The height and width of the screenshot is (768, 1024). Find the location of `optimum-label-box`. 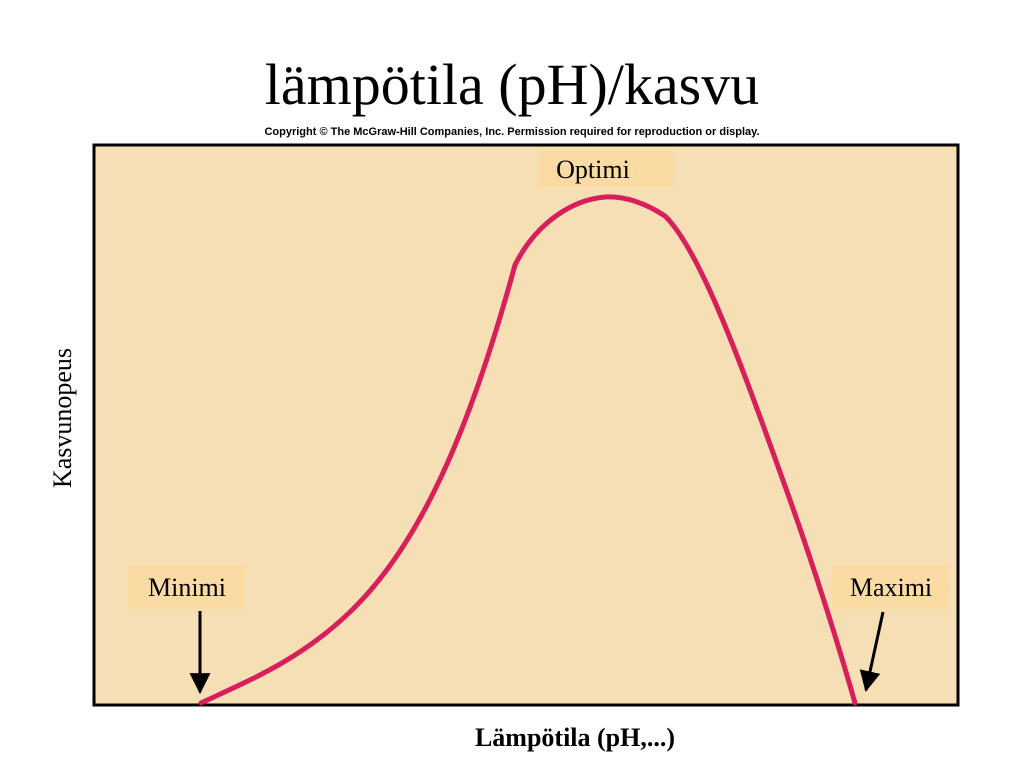

optimum-label-box is located at coordinates (605, 168).